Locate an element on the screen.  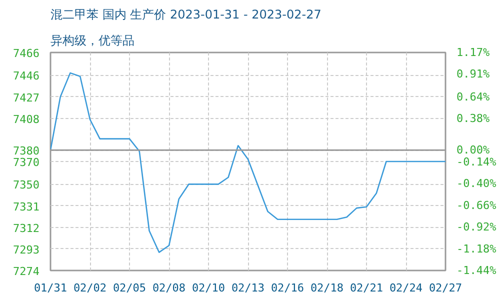
y2-tick-label: -0.40% is located at coordinates (476, 183).